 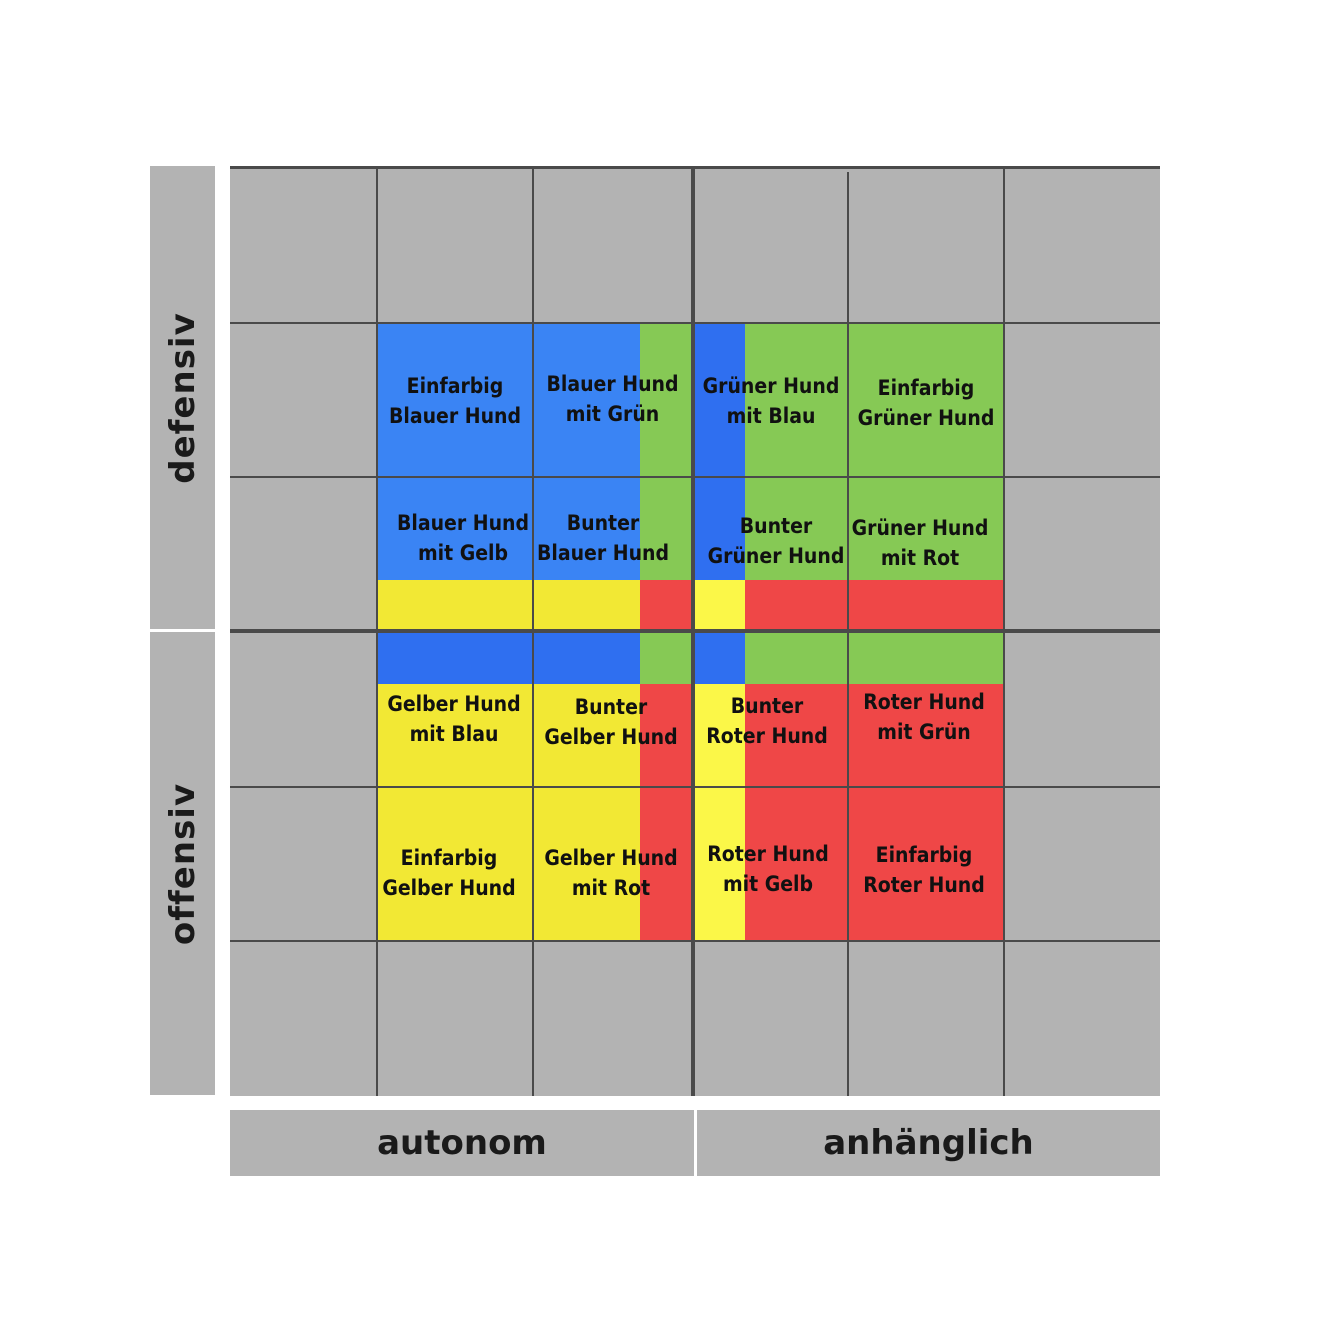 I want to click on axis-offensiv-block: offensiv, so click(x=182, y=863).